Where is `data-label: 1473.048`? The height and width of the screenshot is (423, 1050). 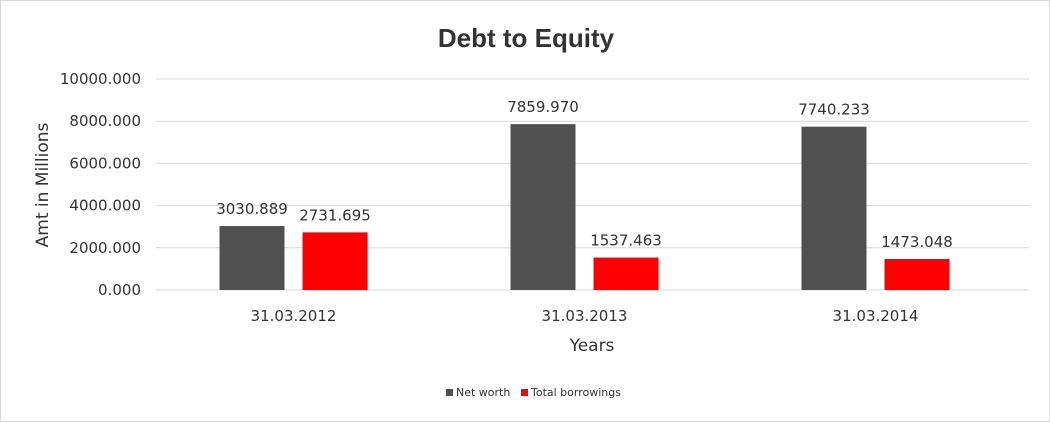 data-label: 1473.048 is located at coordinates (917, 242).